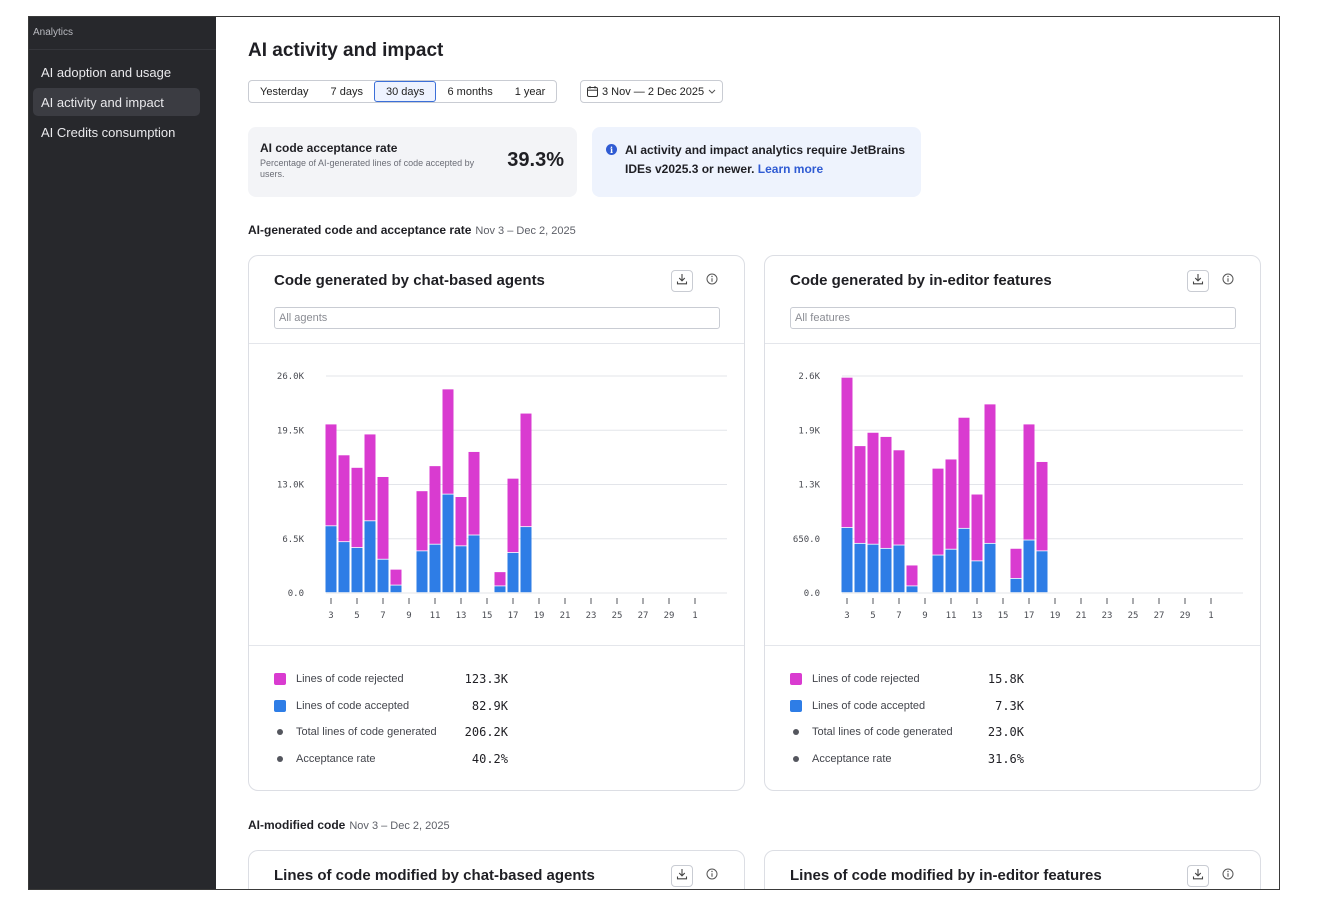  Describe the element at coordinates (652, 91) in the screenshot. I see `date-range-picker: 3 Nov — 2 Dec 2025` at that location.